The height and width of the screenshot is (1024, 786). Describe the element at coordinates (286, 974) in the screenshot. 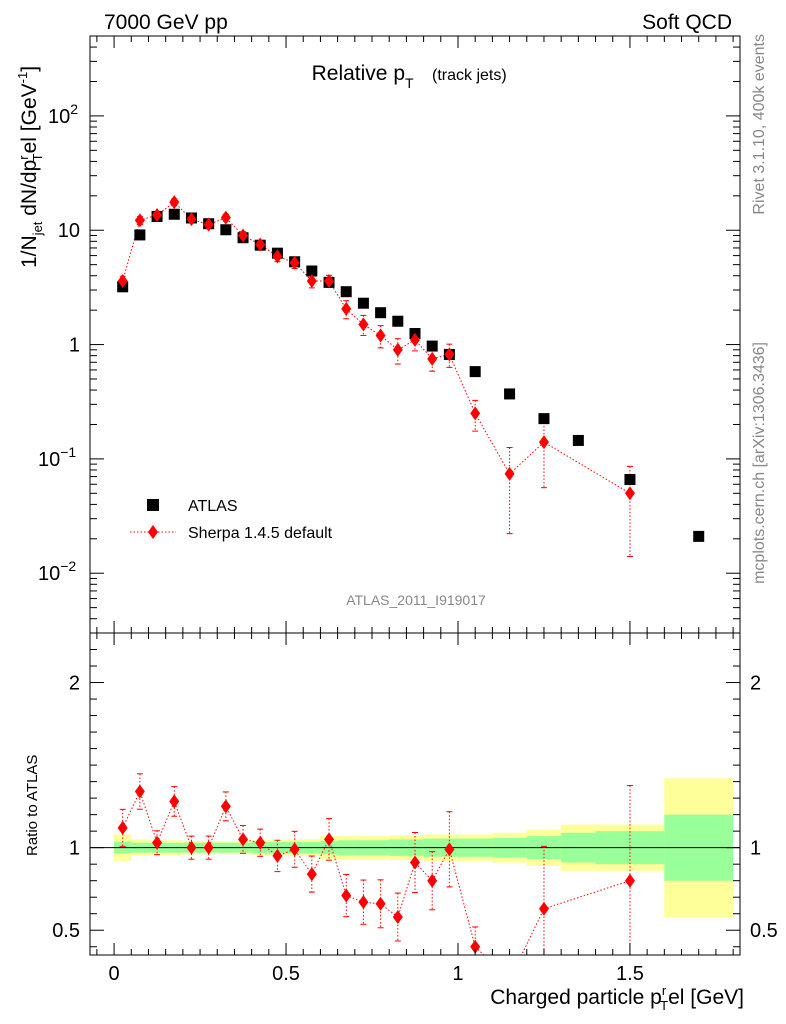

I see `x-tick-label: 0.5` at that location.